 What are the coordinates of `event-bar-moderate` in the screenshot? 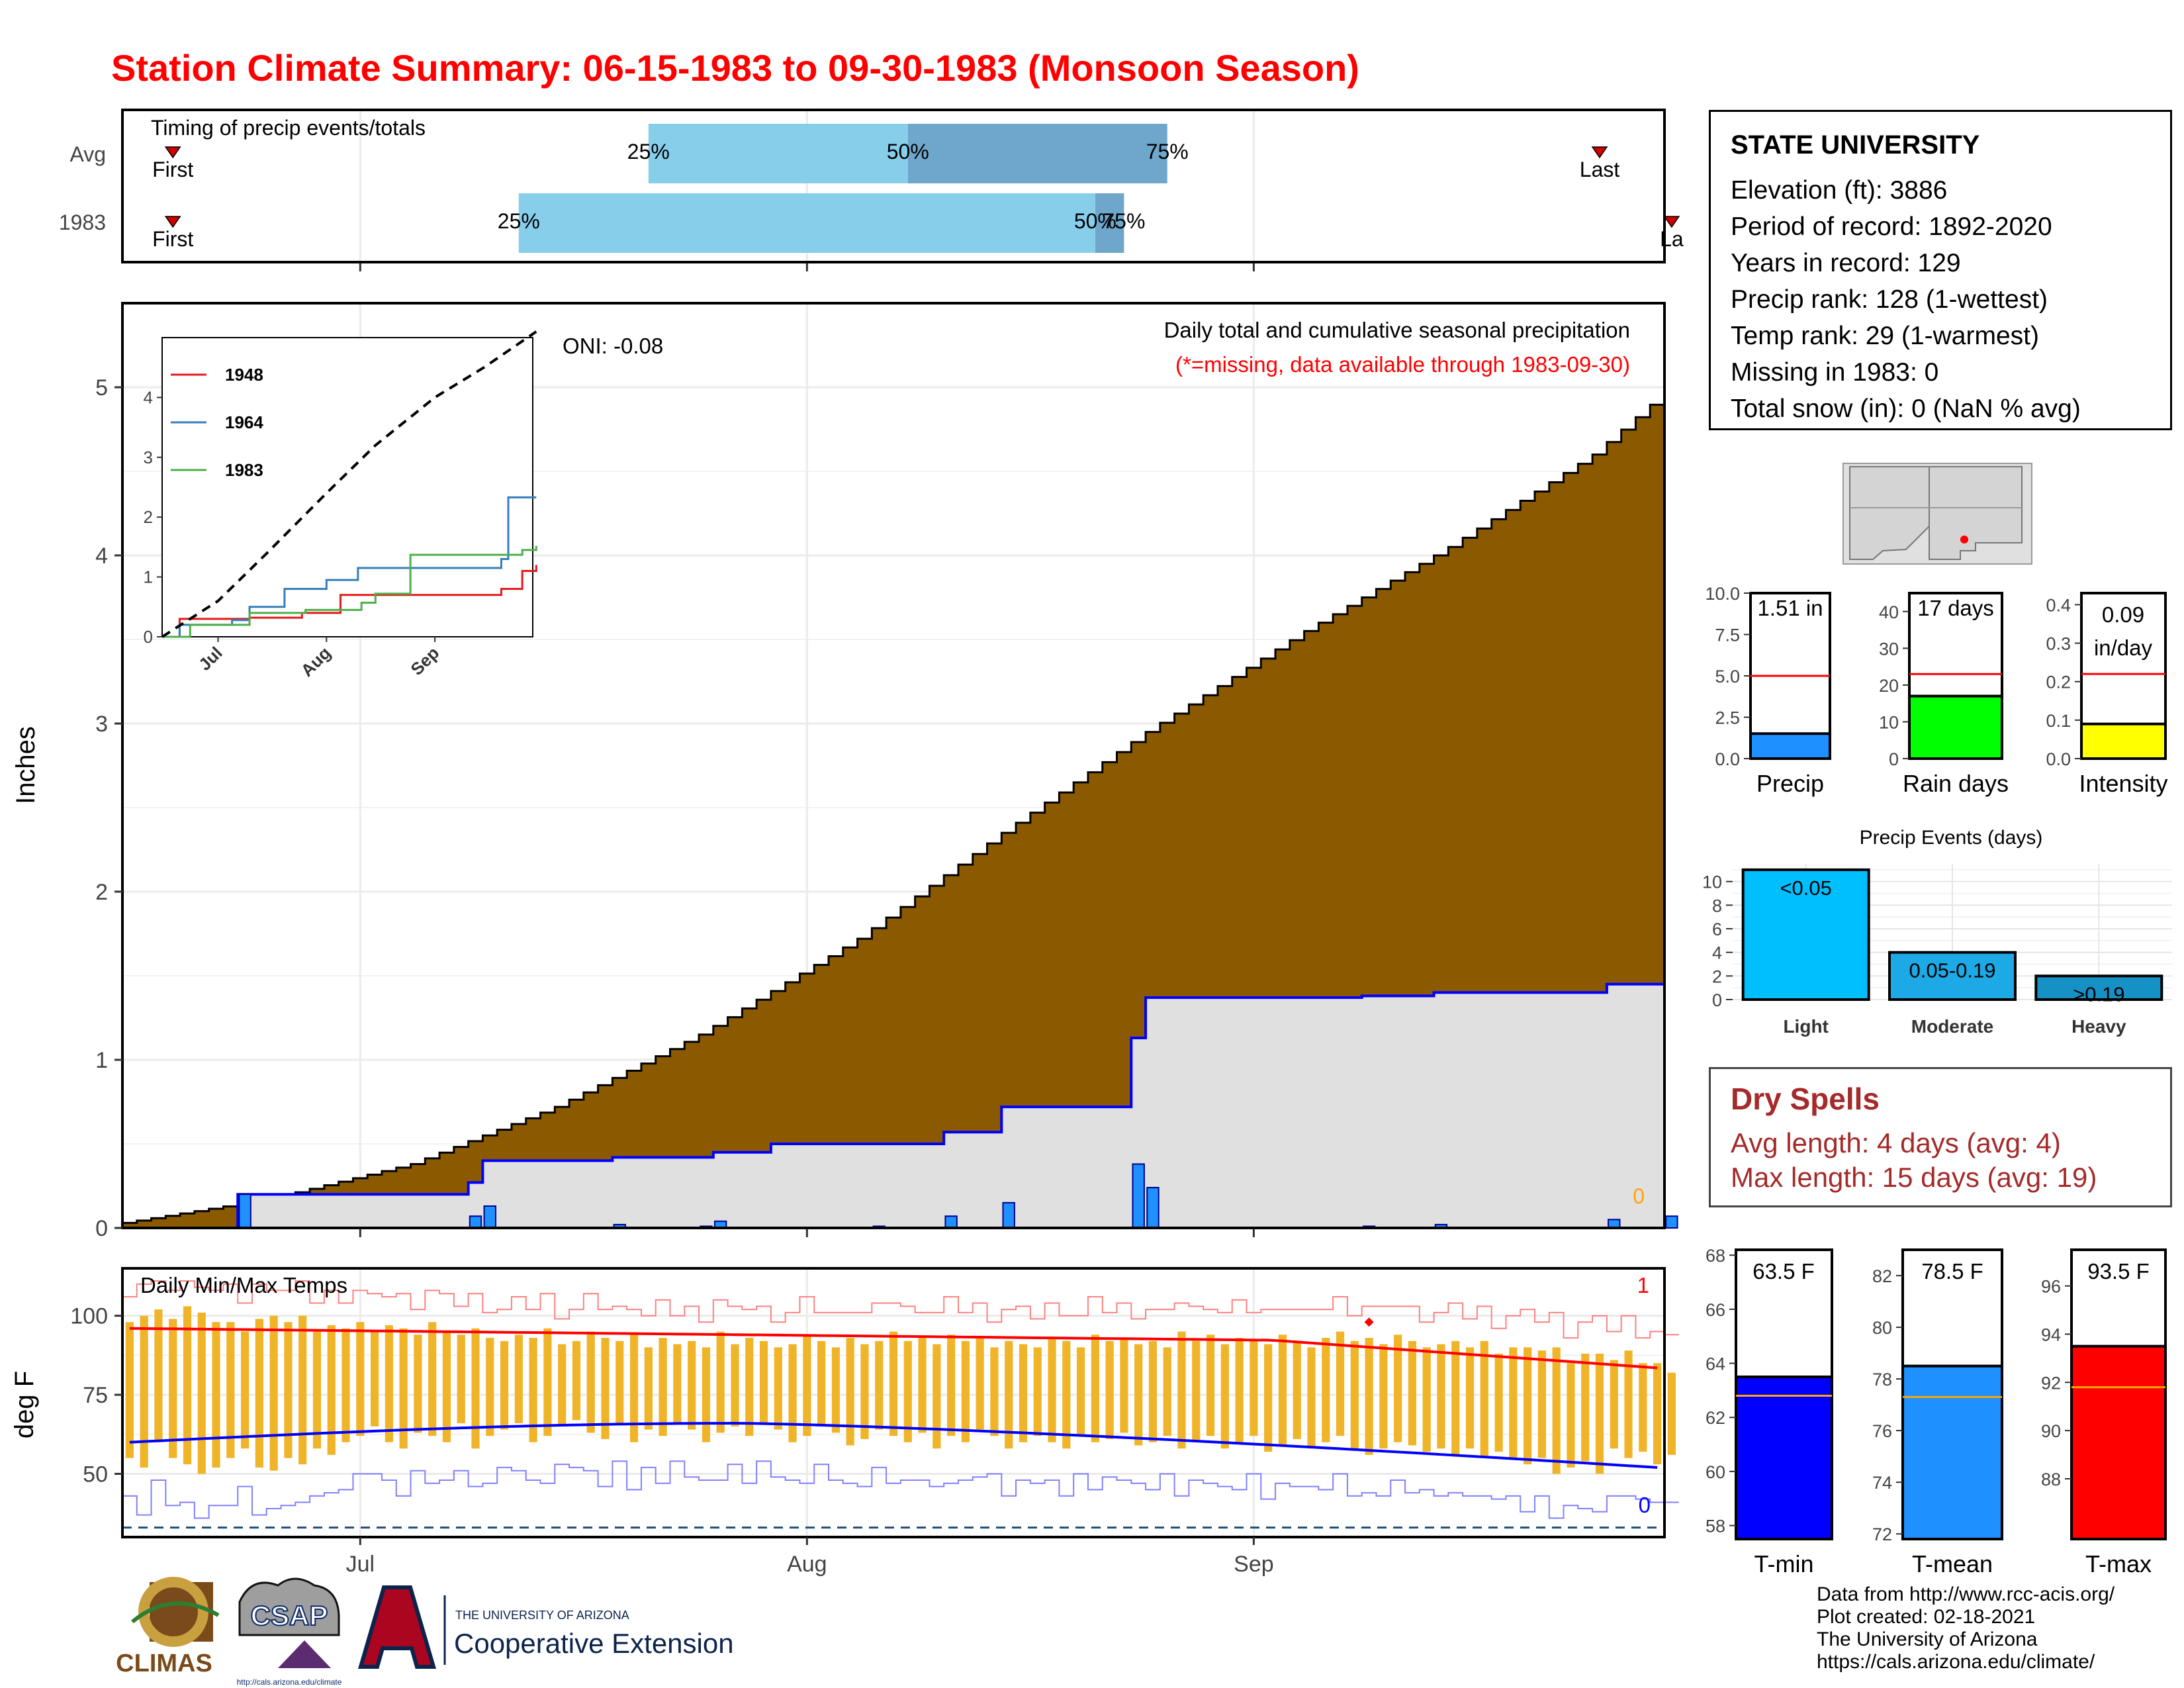 It's located at (1952, 976).